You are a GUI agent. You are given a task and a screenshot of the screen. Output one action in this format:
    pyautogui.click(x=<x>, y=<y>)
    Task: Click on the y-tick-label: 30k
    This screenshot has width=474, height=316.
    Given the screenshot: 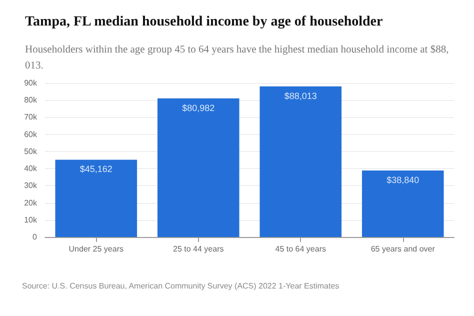 What is the action you would take?
    pyautogui.click(x=31, y=185)
    